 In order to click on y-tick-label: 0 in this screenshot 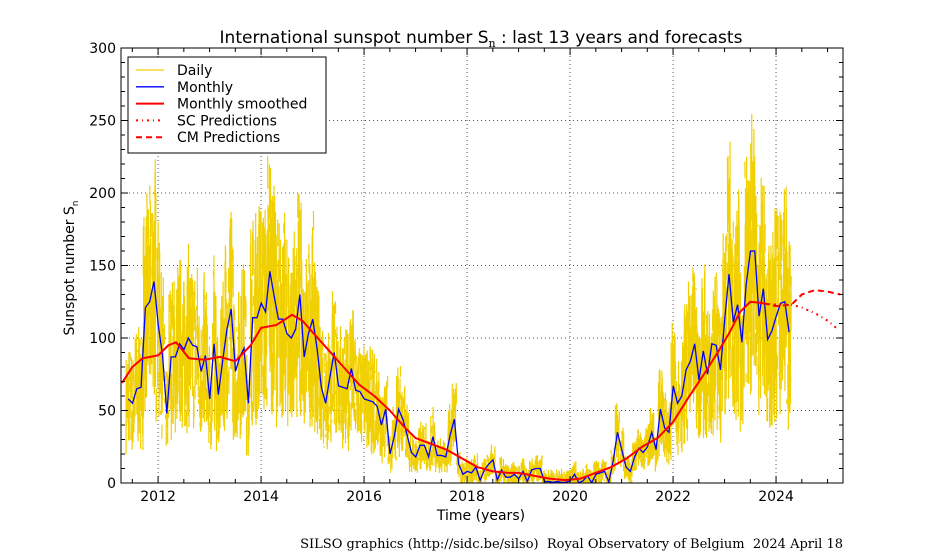, I will do `click(111, 484)`.